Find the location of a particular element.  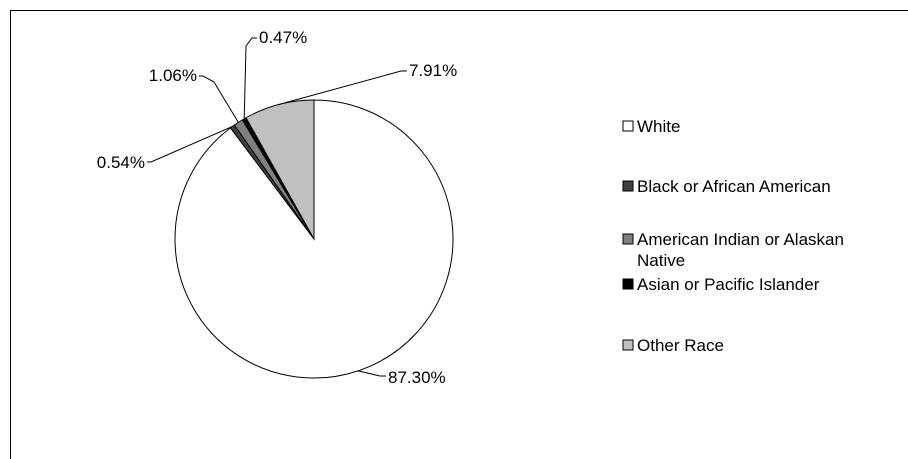

data-label-other-race: 7.91% is located at coordinates (433, 70).